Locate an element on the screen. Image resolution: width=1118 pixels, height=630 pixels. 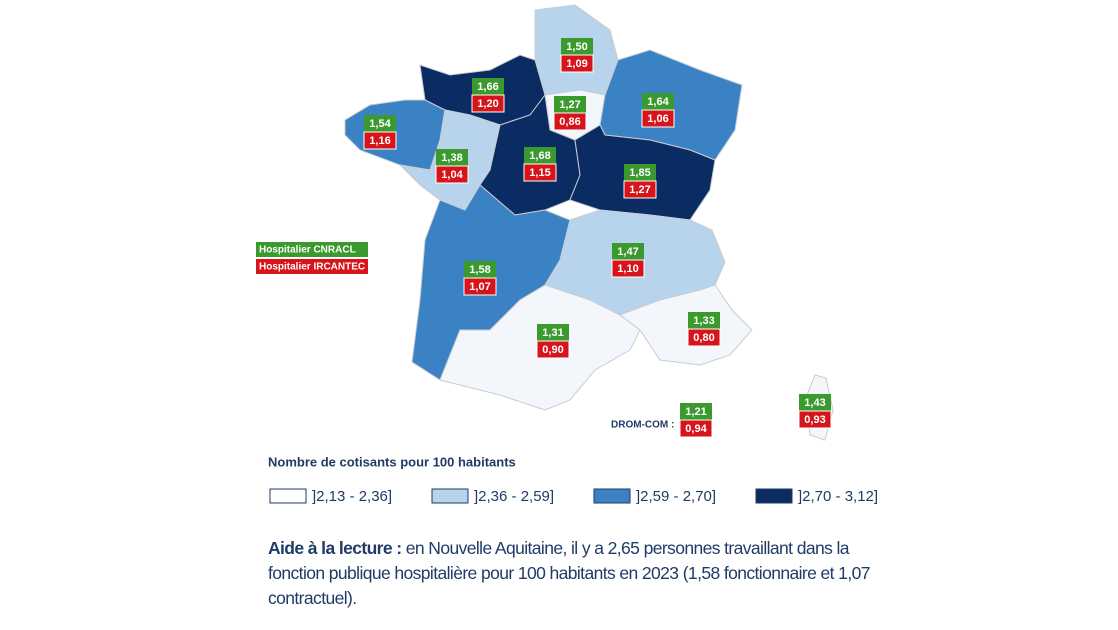
ircantec-value: 0,94 is located at coordinates (696, 429).